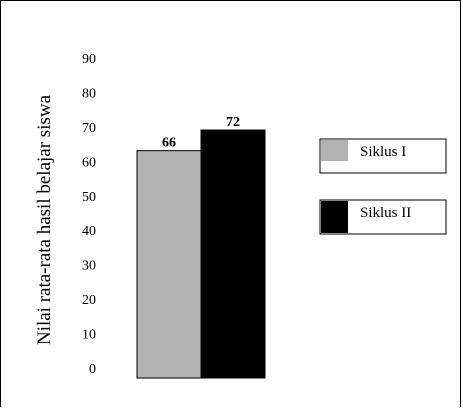 This screenshot has height=409, width=463. Describe the element at coordinates (385, 213) in the screenshot. I see `legend-label: Siklus II` at that location.